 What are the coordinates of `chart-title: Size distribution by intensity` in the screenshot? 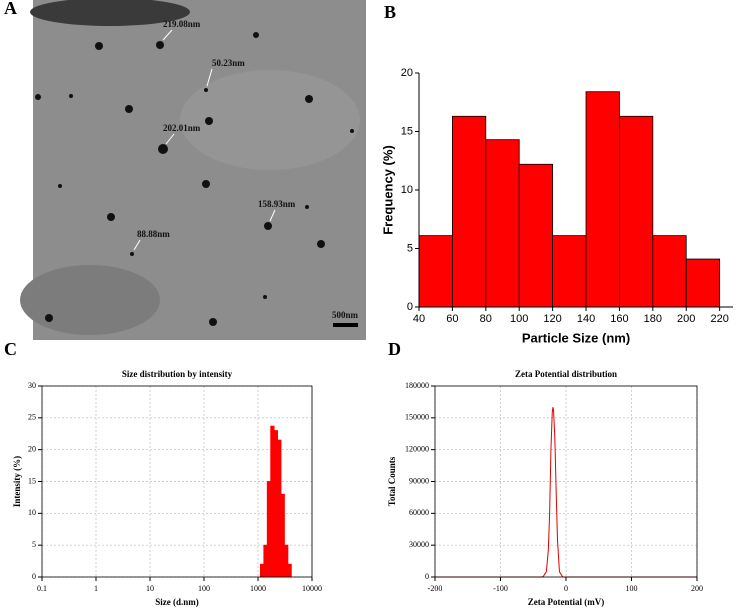 It's located at (177, 374).